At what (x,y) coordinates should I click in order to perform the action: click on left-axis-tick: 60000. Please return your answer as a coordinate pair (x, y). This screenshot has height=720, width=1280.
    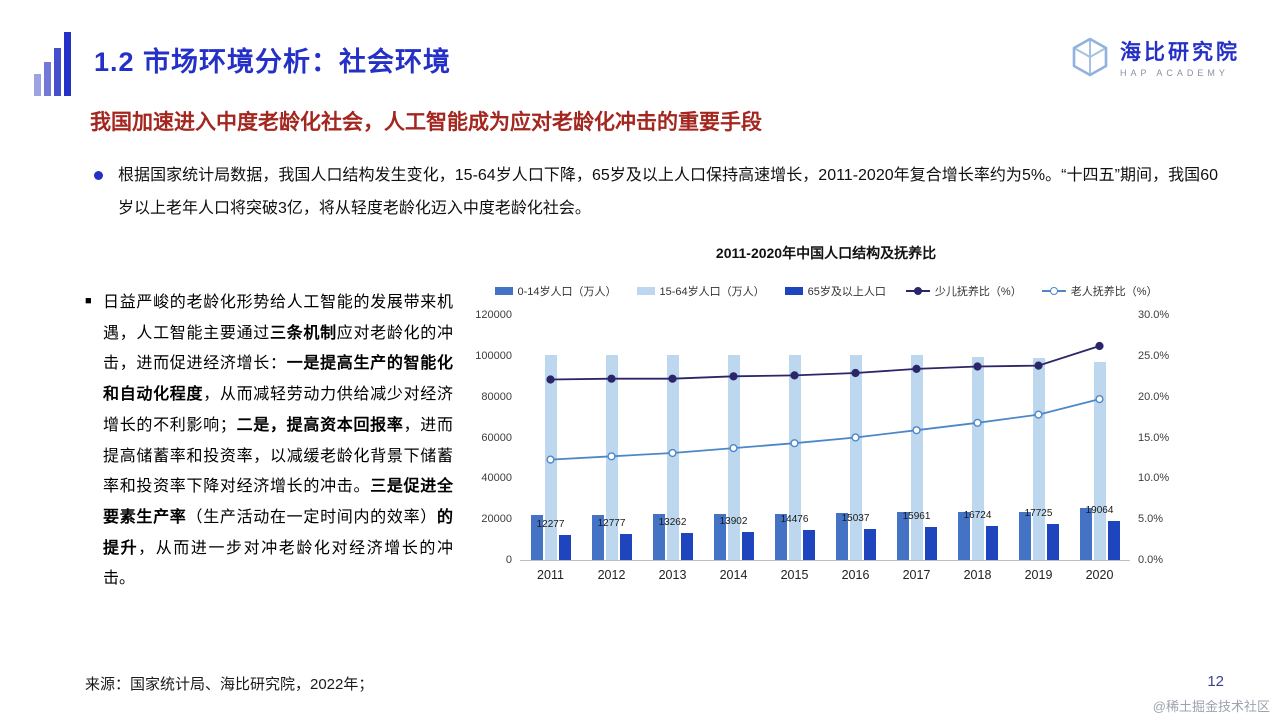
    Looking at the image, I should click on (496, 437).